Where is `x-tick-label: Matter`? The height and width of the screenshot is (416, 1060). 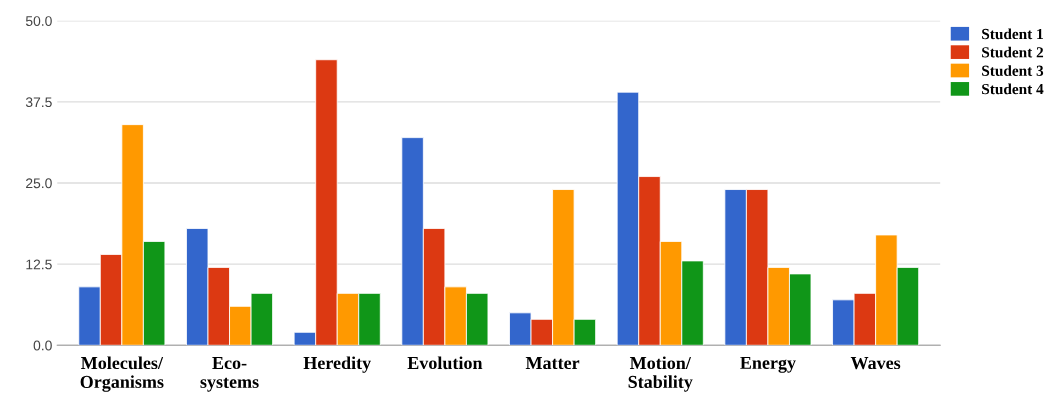 x-tick-label: Matter is located at coordinates (552, 363).